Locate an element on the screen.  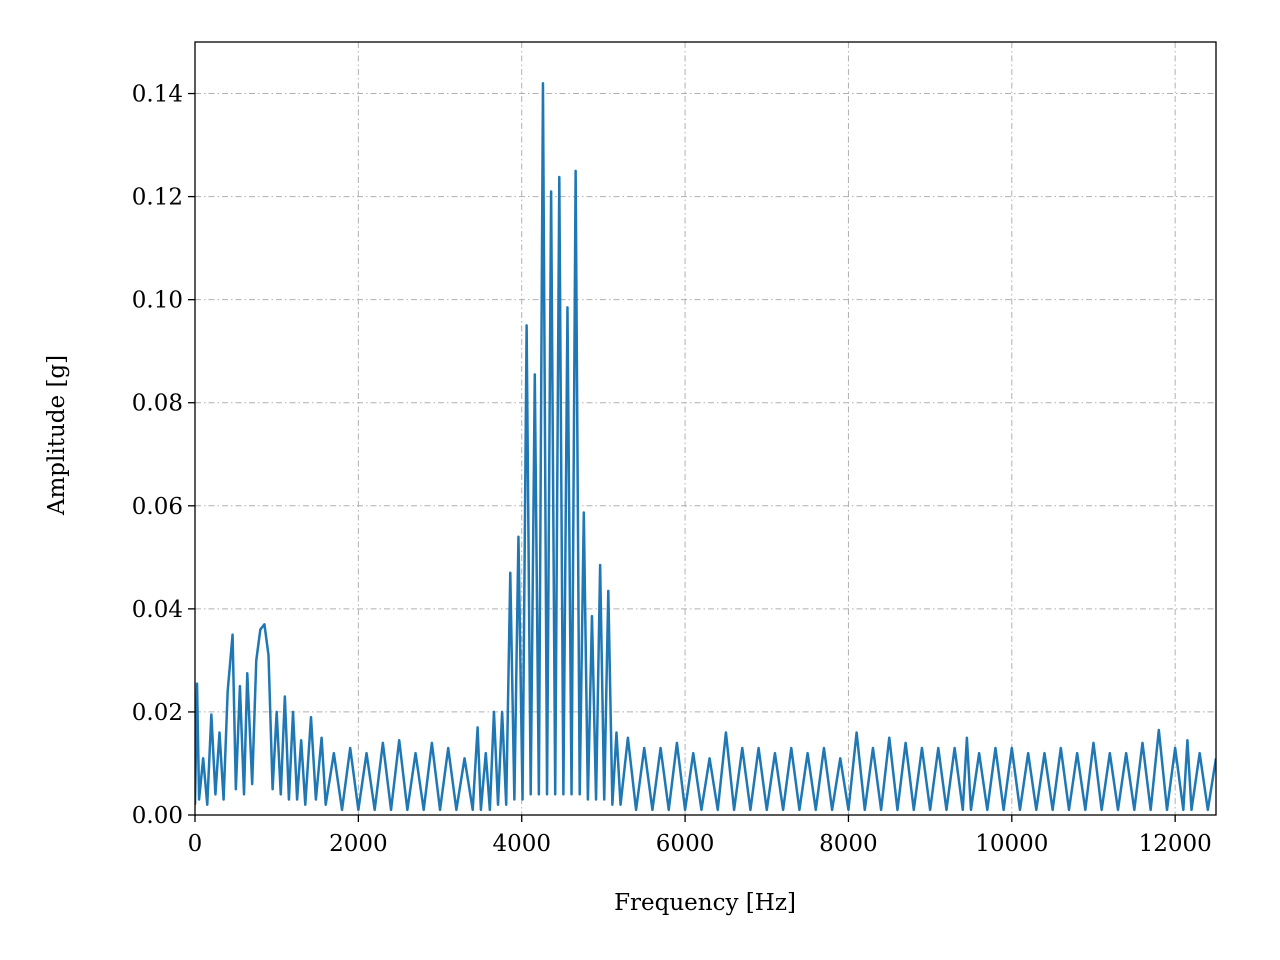
y-tick-label: 0.04 is located at coordinates (157, 610).